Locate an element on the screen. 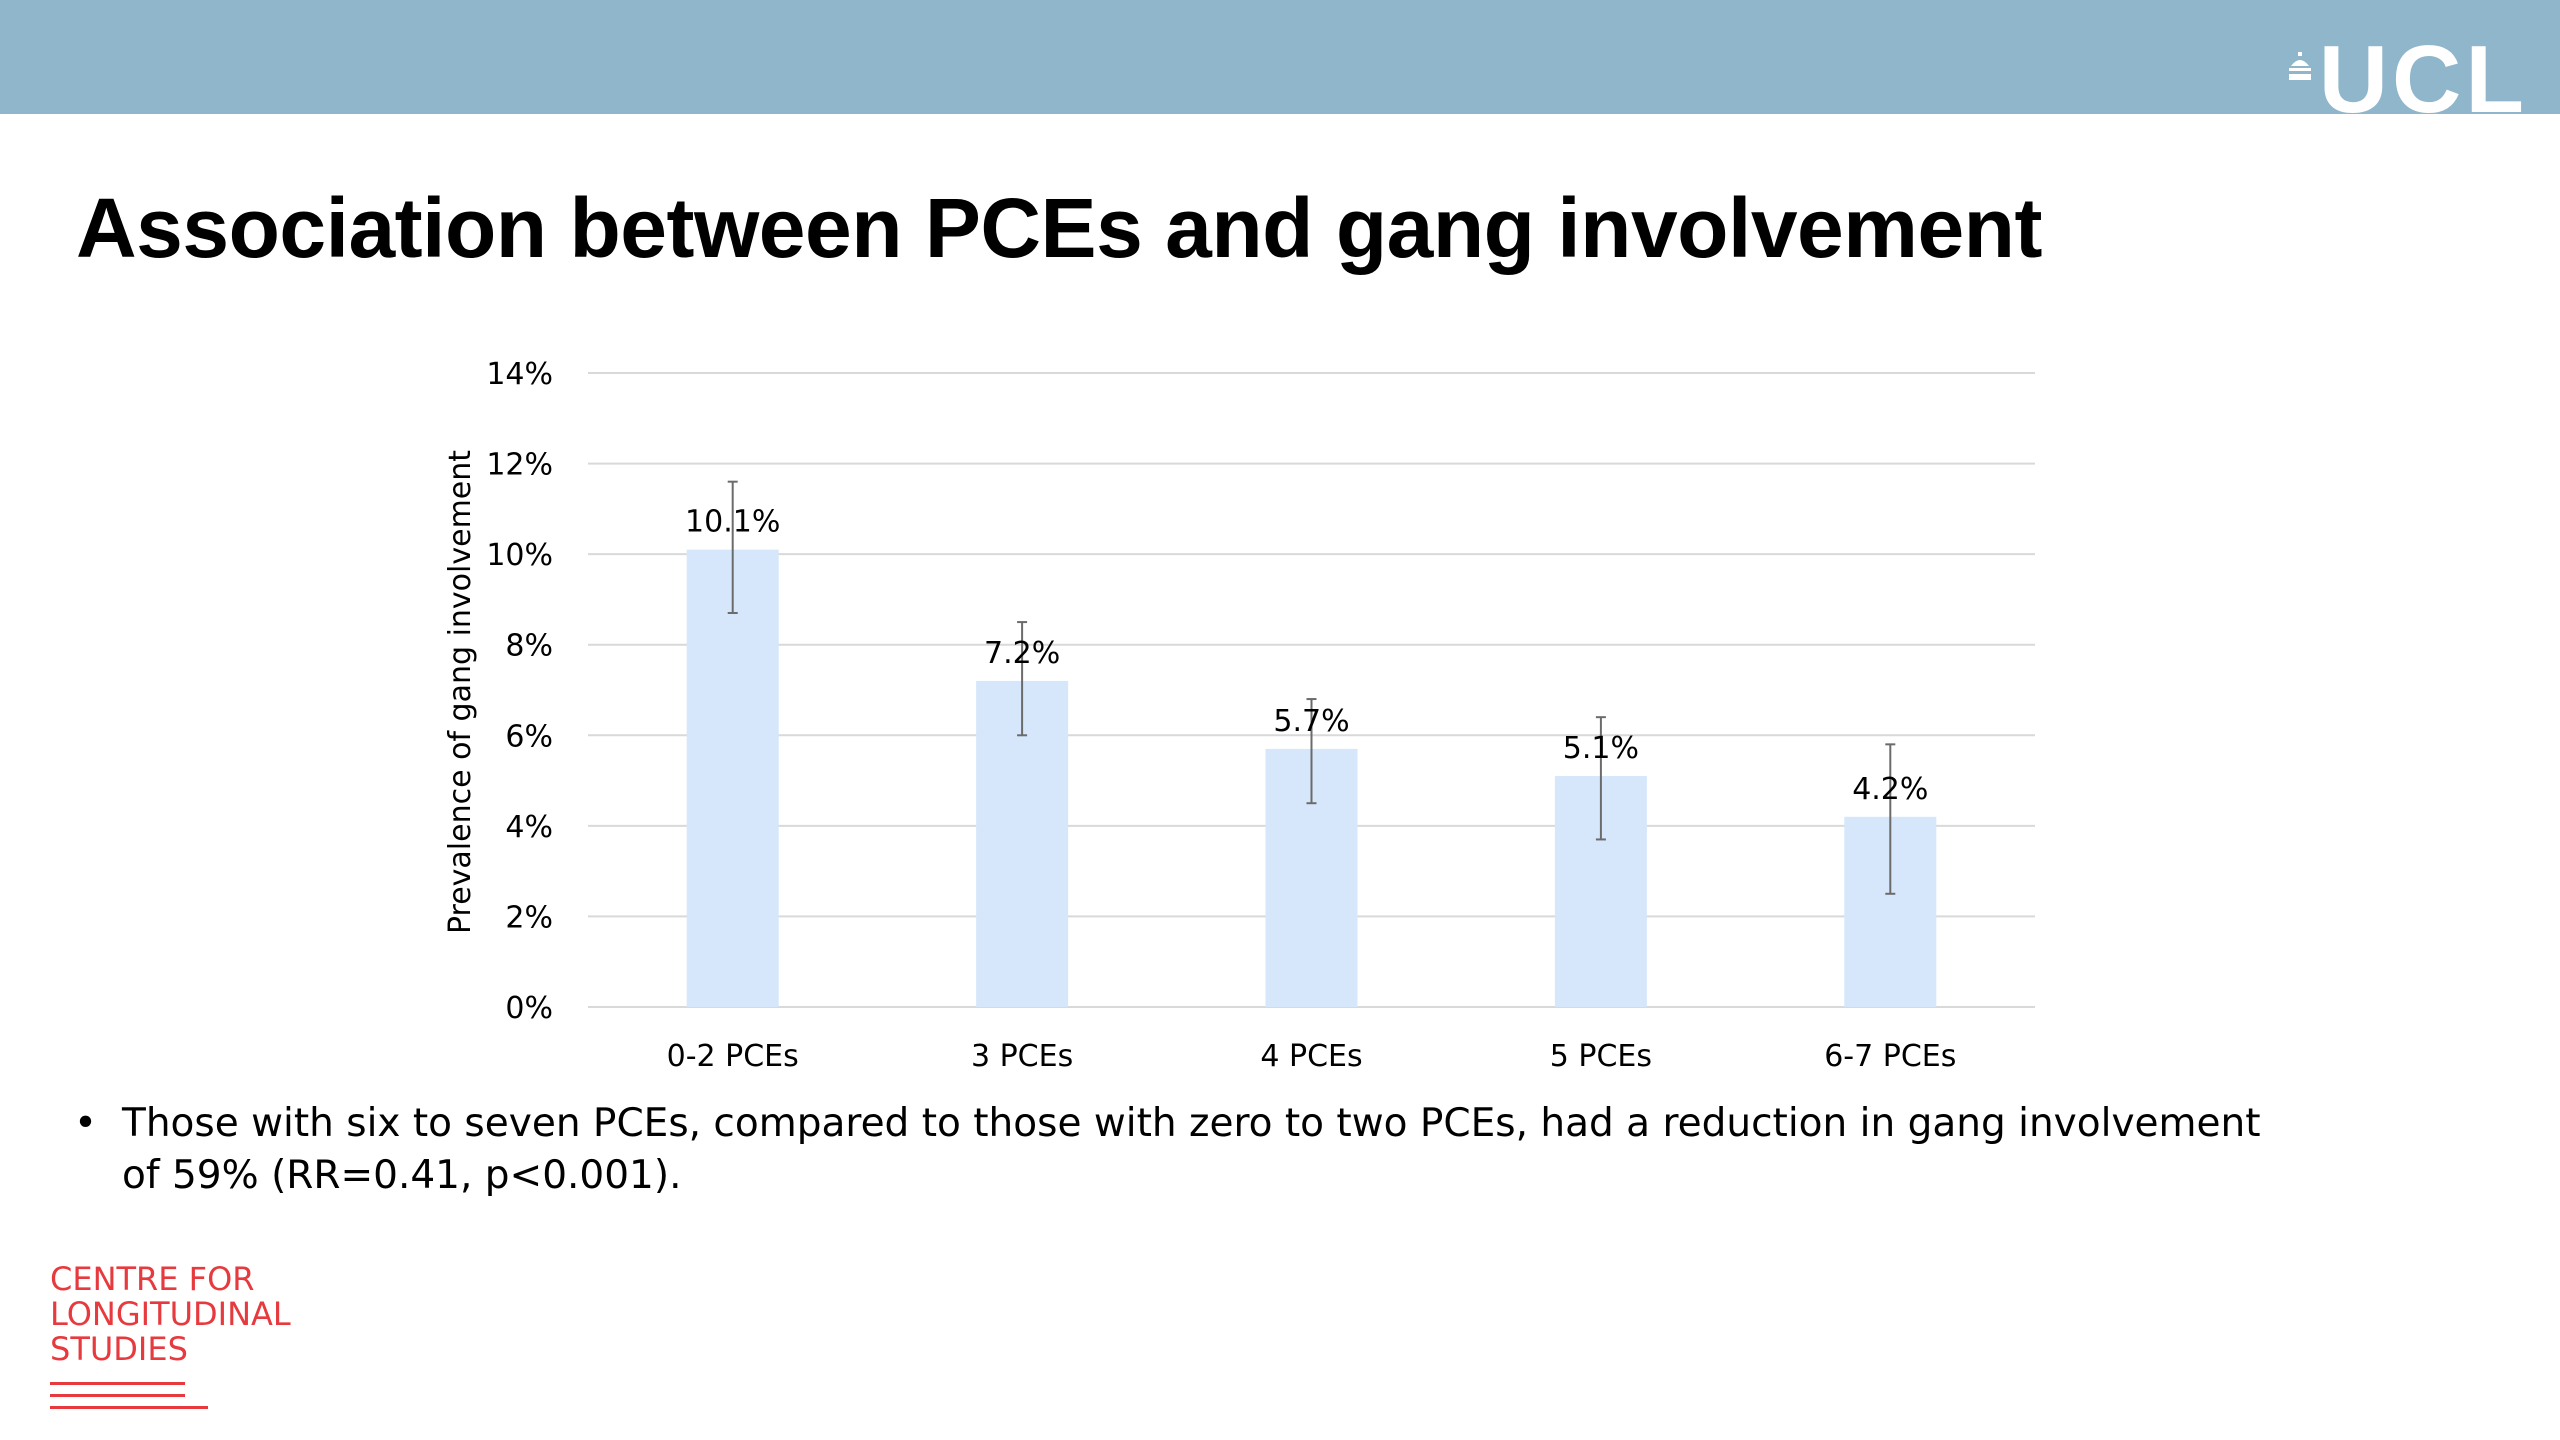 The height and width of the screenshot is (1440, 2560). y-axis-ticks: 0% 2% 4% 6% 8% 10% 12% 14% is located at coordinates (519, 691).